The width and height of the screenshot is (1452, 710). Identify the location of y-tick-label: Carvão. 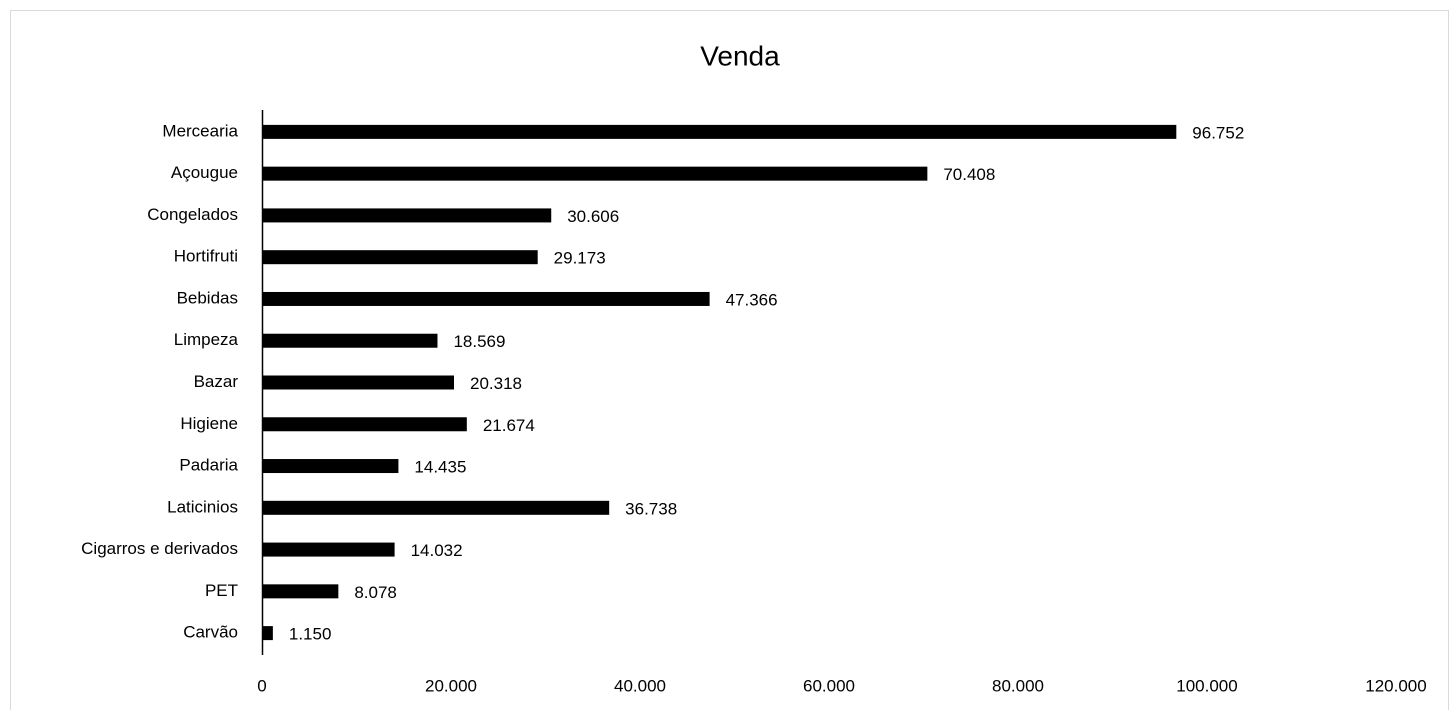
(210, 632).